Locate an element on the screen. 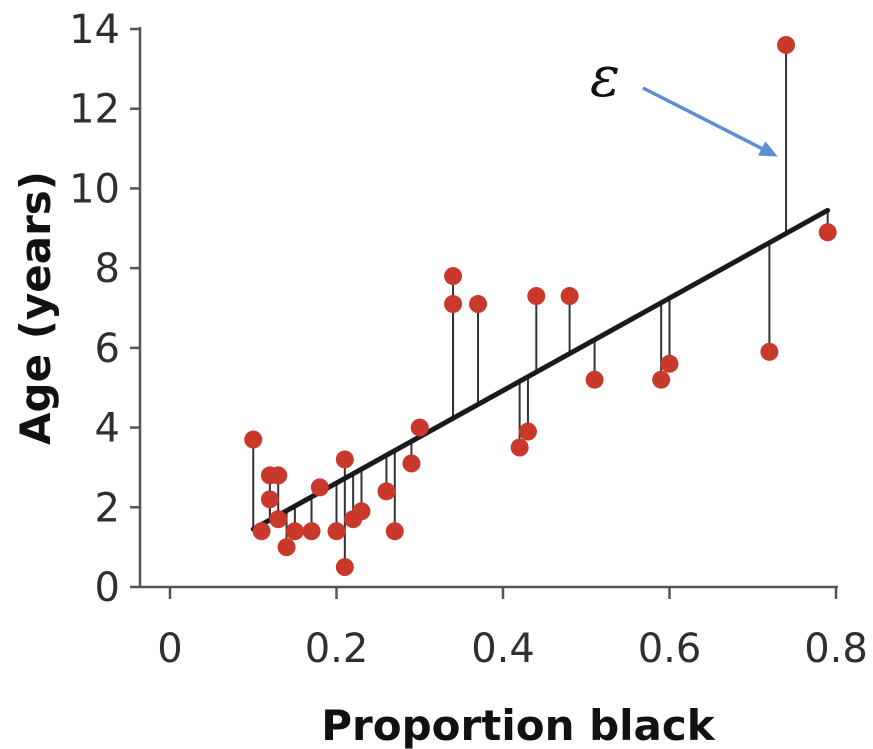 The height and width of the screenshot is (749, 873). y-tick-label: 2 is located at coordinates (107, 508).